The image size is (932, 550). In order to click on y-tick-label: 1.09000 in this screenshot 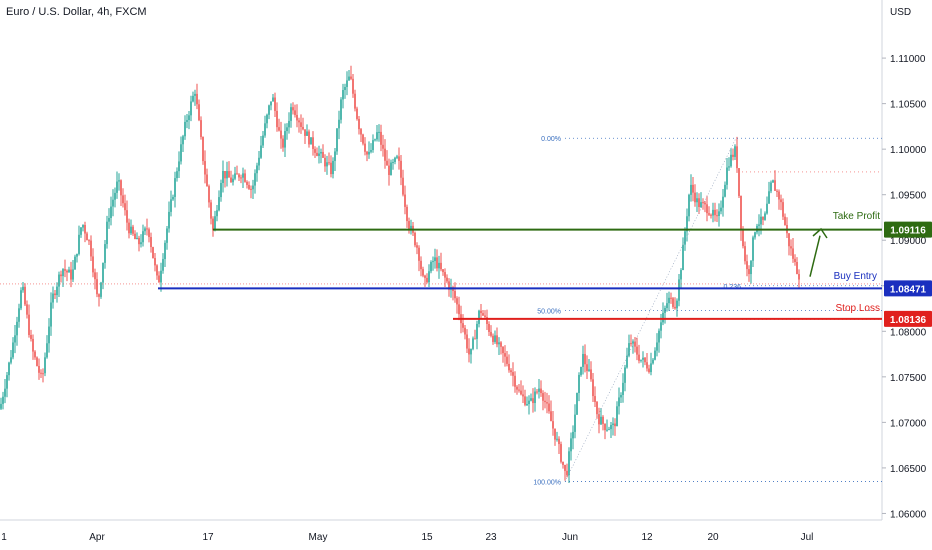, I will do `click(908, 241)`.